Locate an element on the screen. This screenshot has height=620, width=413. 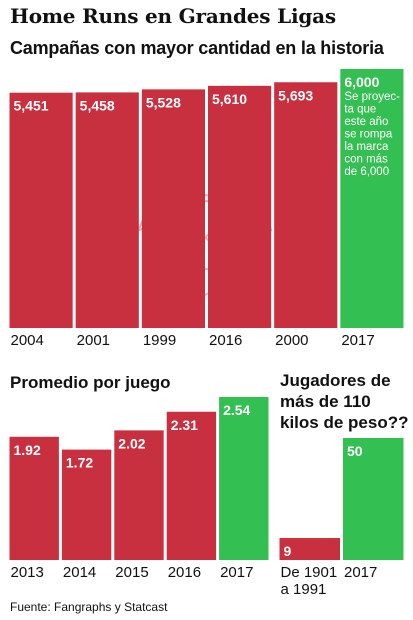
chart-2-value-label: 2.54 is located at coordinates (236, 410).